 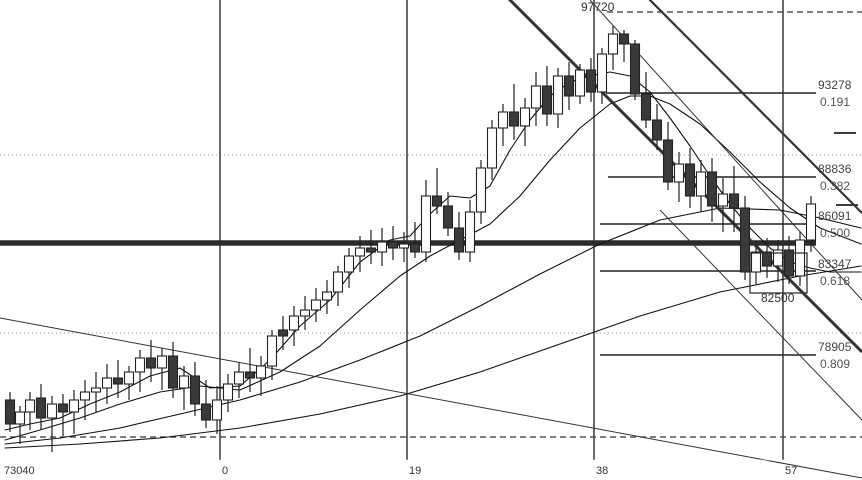 I want to click on price-label-83347: 83347, so click(x=835, y=264).